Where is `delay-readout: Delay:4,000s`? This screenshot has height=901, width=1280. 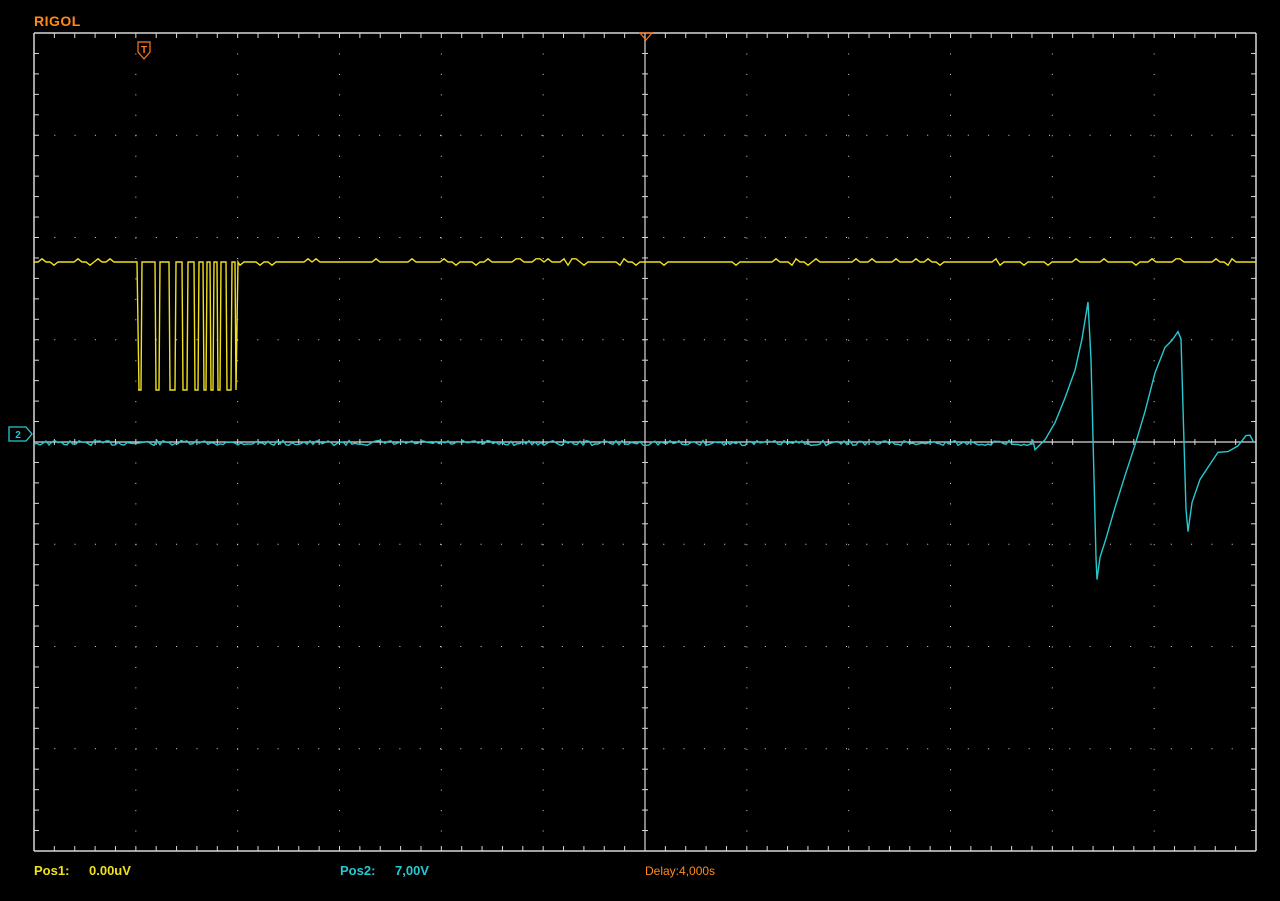
delay-readout: Delay:4,000s is located at coordinates (680, 871).